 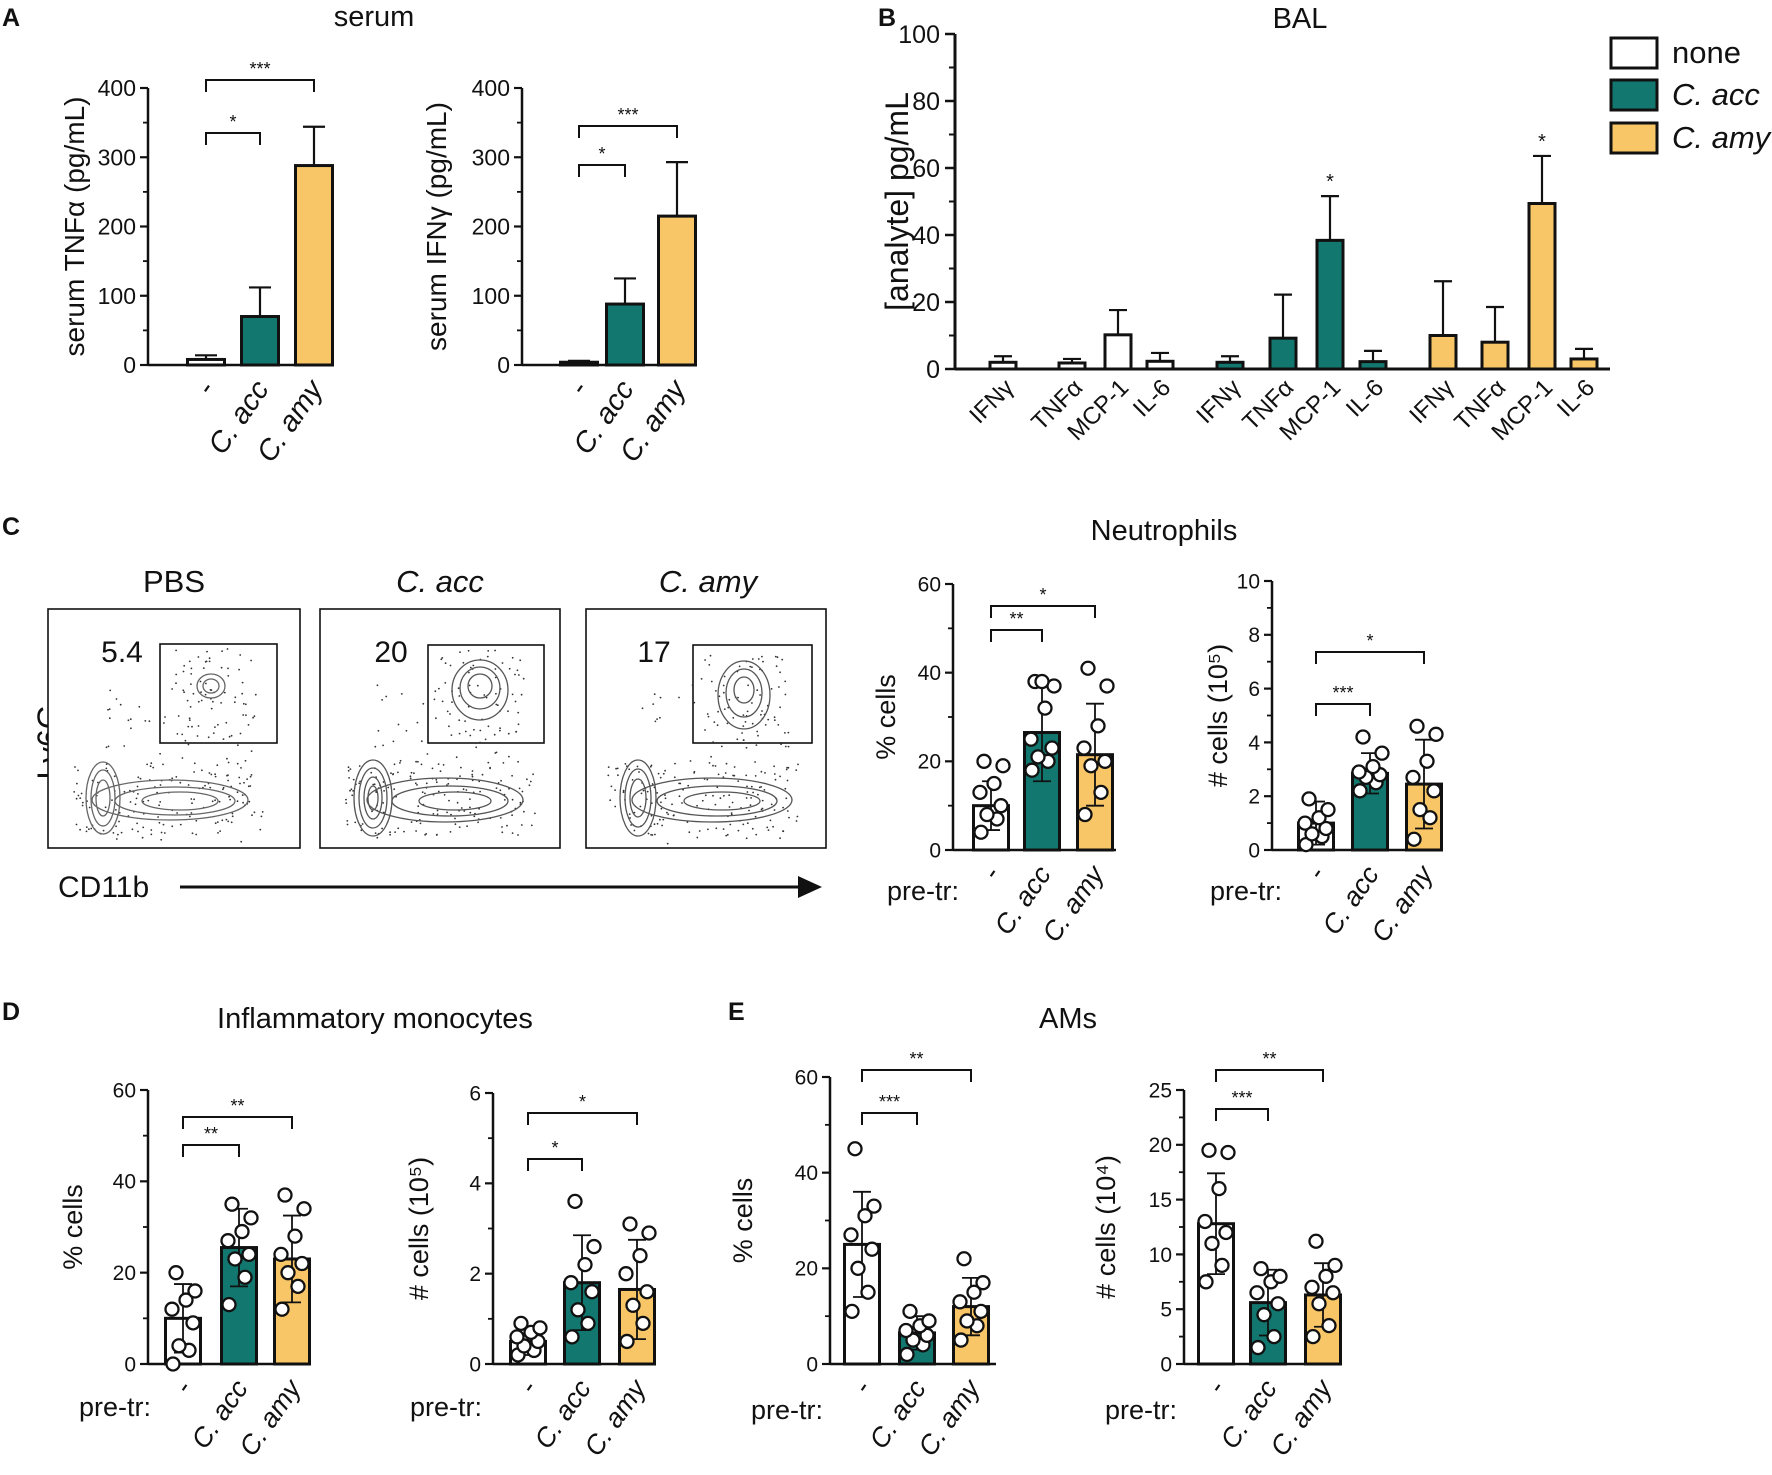 What do you see at coordinates (1634, 53) in the screenshot?
I see `legend-swatch-none` at bounding box center [1634, 53].